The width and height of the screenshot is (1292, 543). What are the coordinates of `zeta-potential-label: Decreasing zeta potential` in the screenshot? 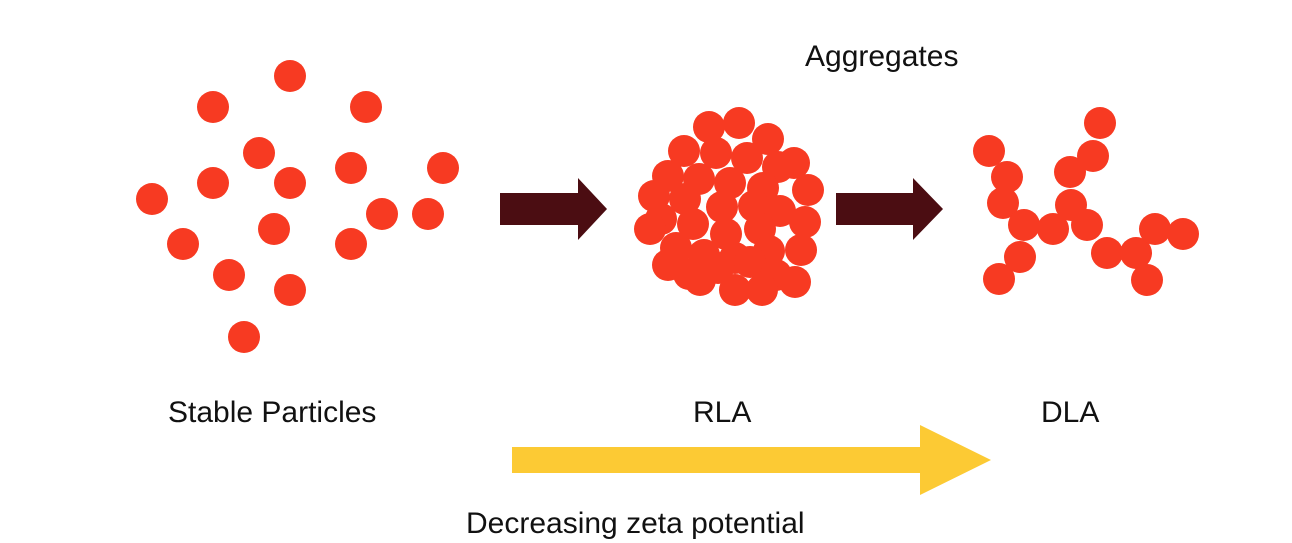 It's located at (635, 523).